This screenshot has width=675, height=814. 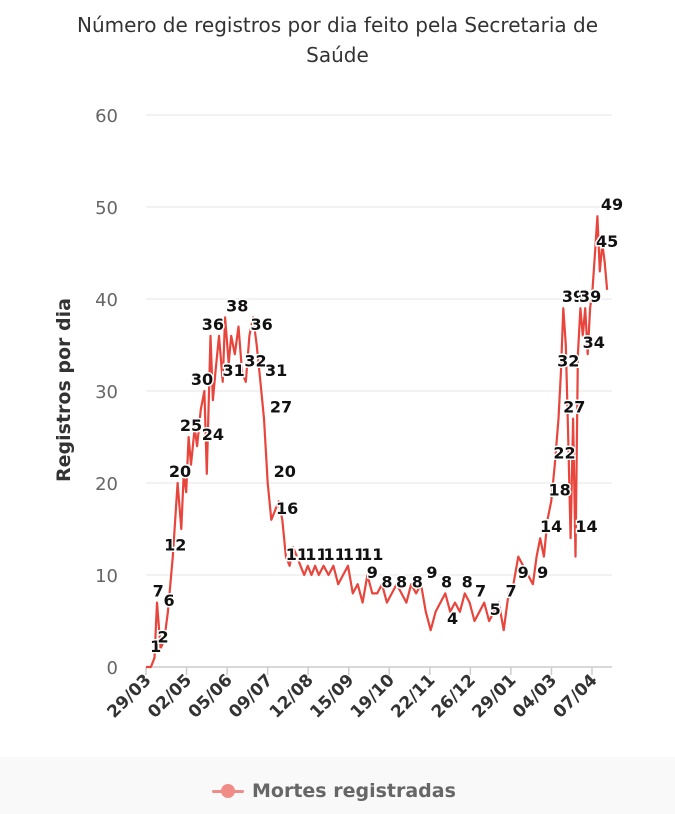 What do you see at coordinates (162, 637) in the screenshot?
I see `data-label: 2` at bounding box center [162, 637].